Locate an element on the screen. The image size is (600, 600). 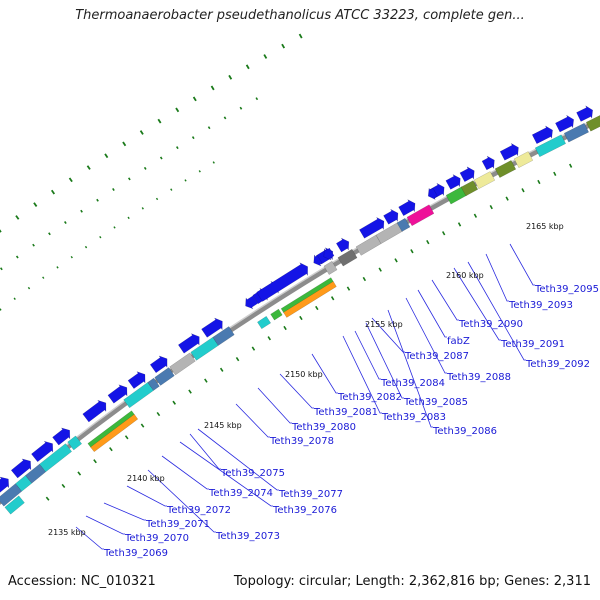
gene-label: Teth39_2093 is located at coordinates (540, 305).